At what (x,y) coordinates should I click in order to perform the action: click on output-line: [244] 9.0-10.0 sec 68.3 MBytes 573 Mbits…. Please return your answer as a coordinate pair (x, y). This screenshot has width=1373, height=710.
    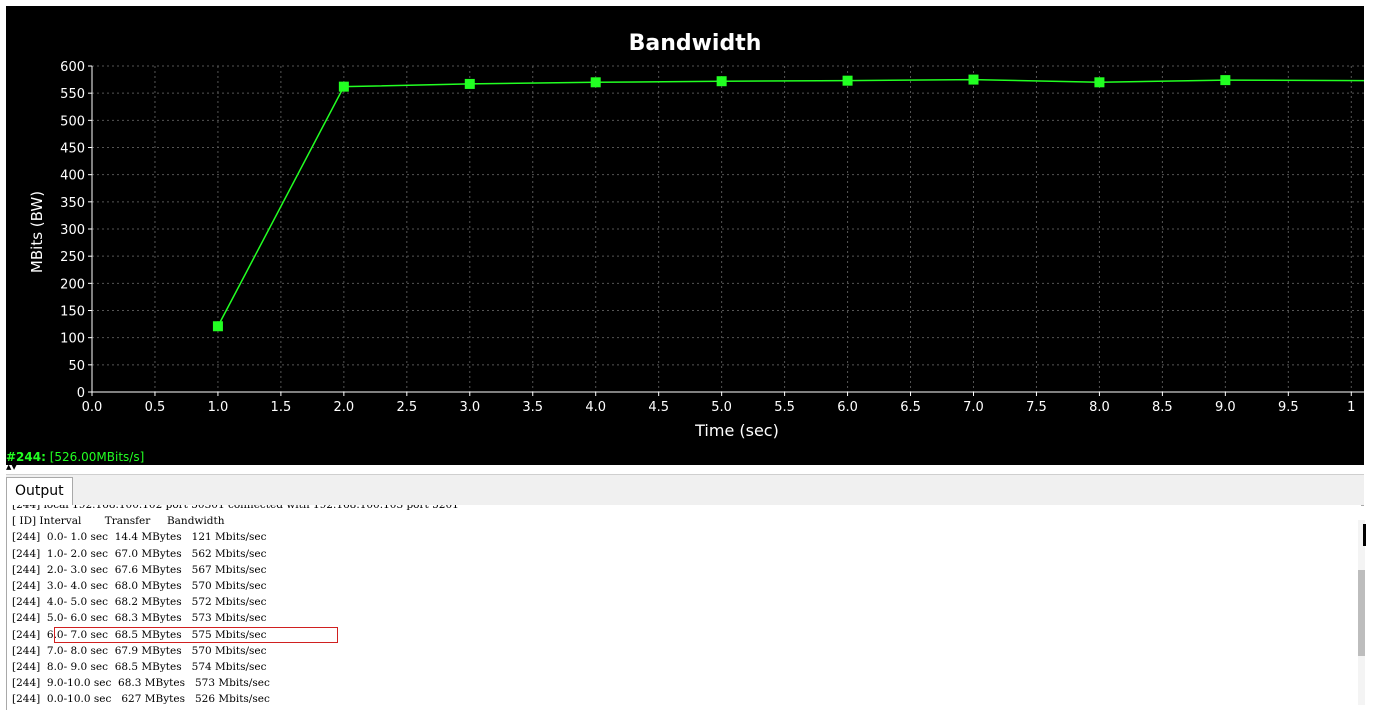
    Looking at the image, I should click on (141, 683).